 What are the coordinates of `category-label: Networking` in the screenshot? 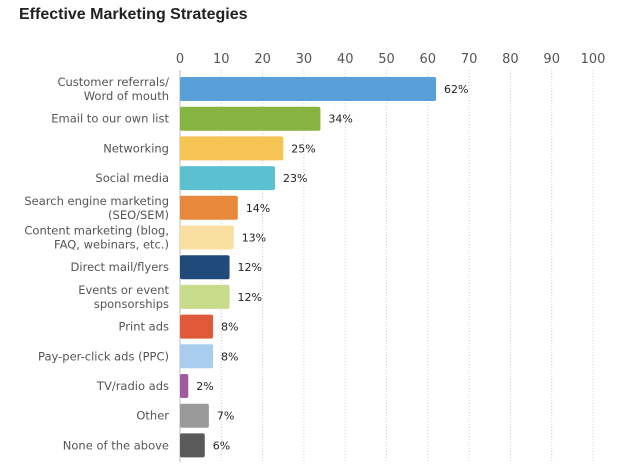 It's located at (136, 148).